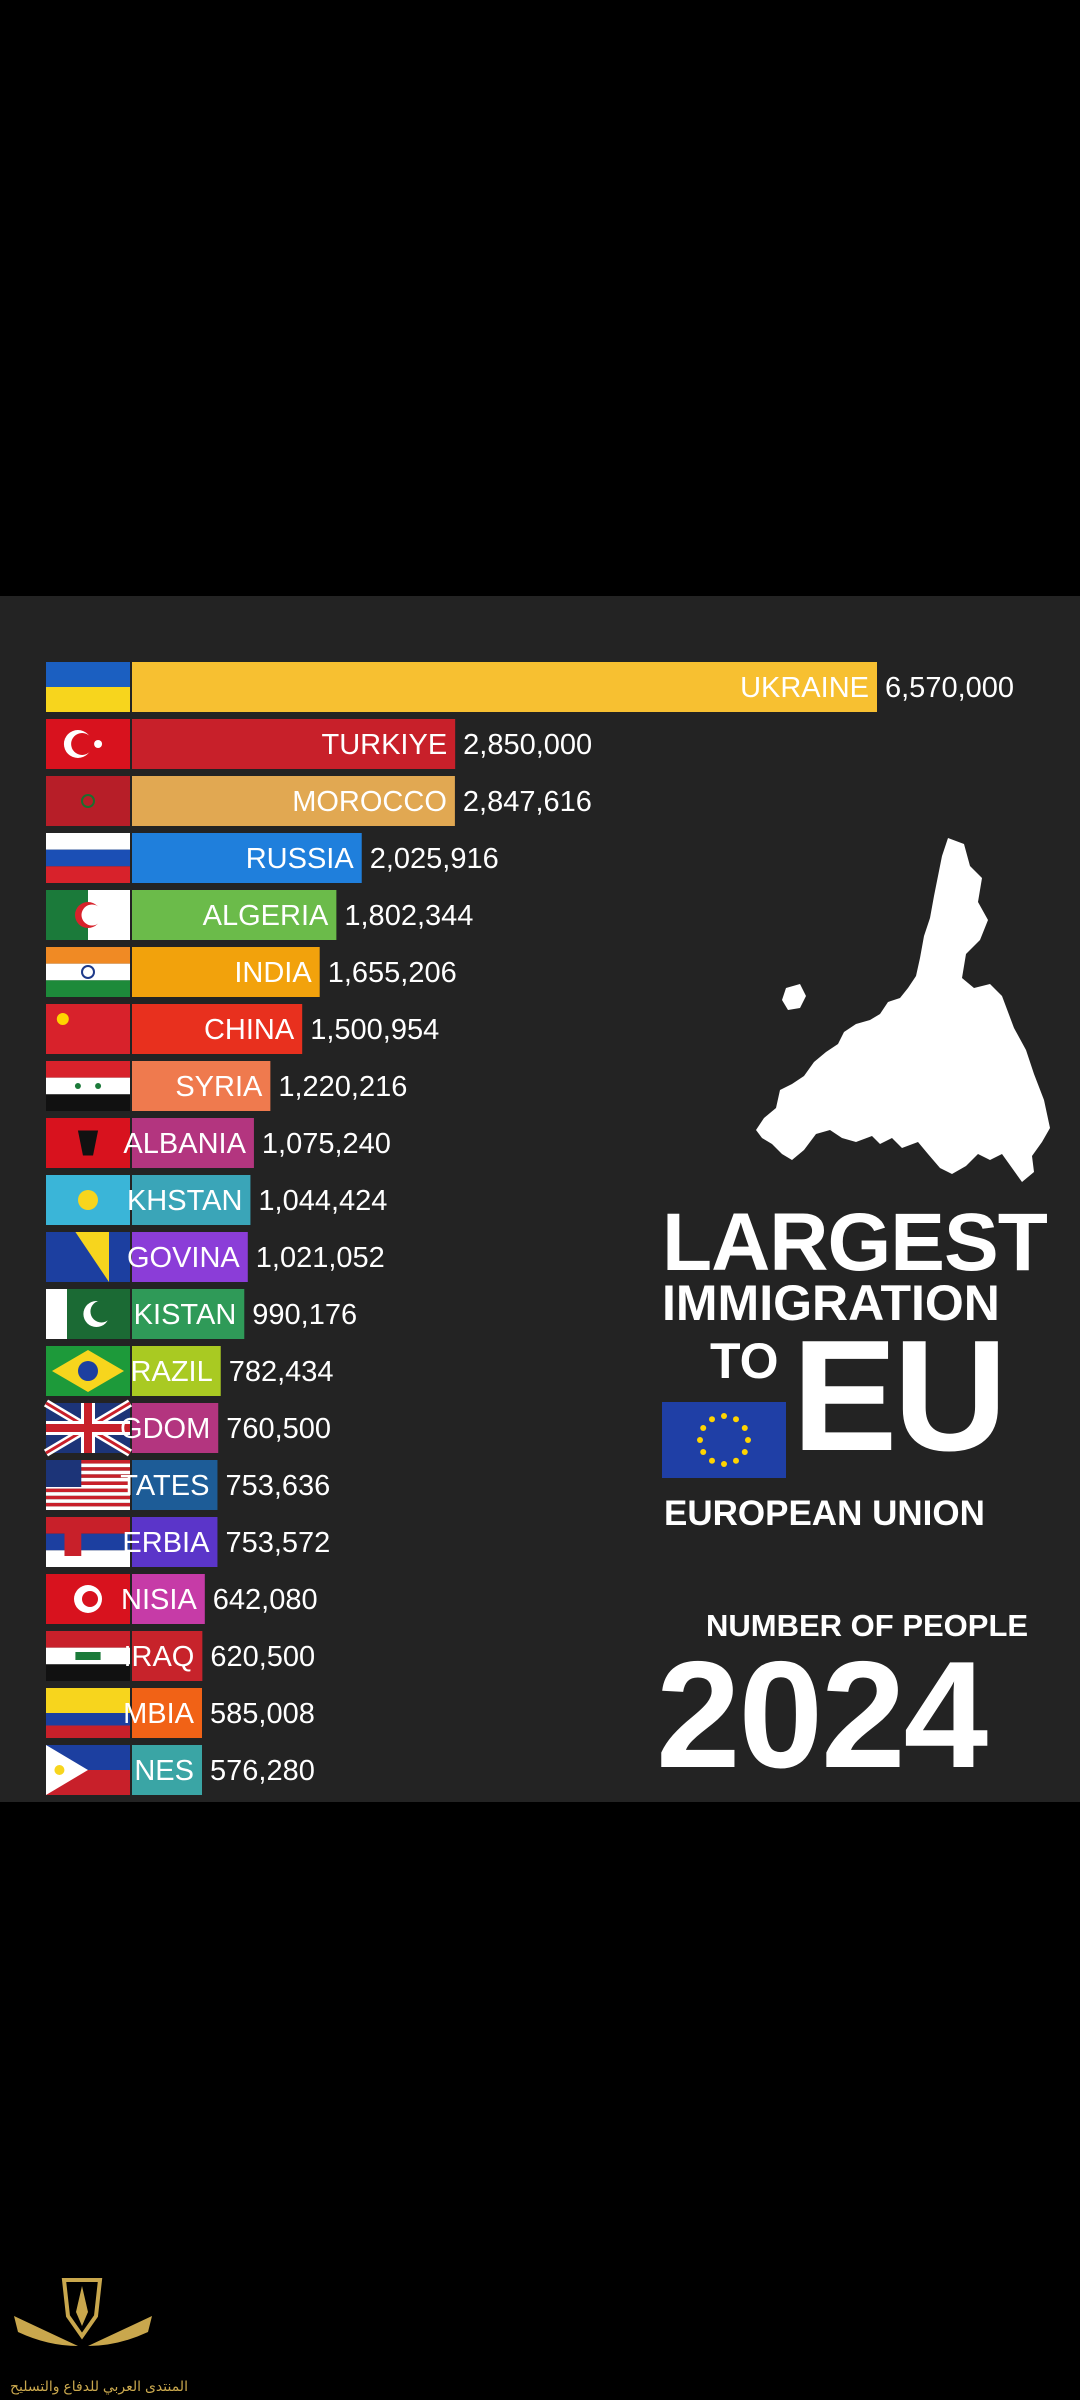 The width and height of the screenshot is (1080, 2400). Describe the element at coordinates (804, 688) in the screenshot. I see `bar-category-label: UKRAINE` at that location.